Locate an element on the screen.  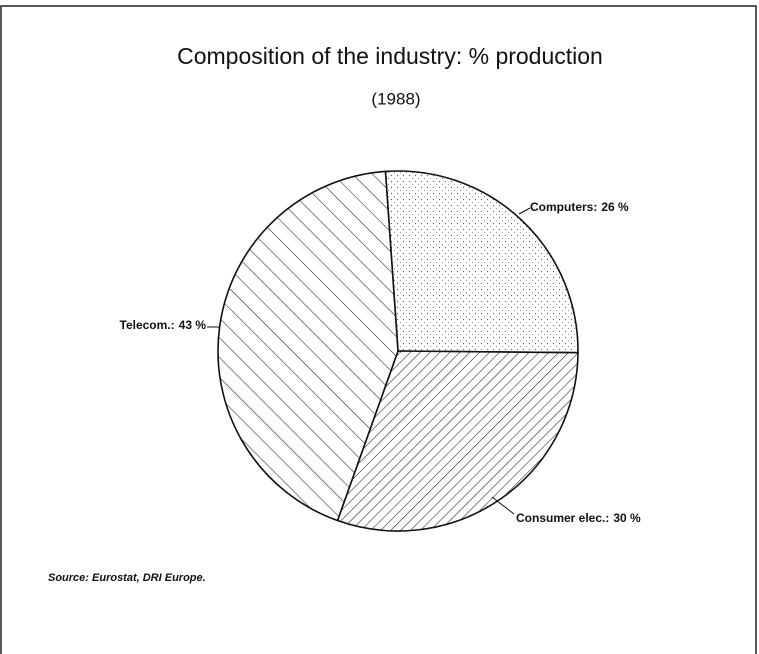
category-label: Telecom.: is located at coordinates (147, 325).